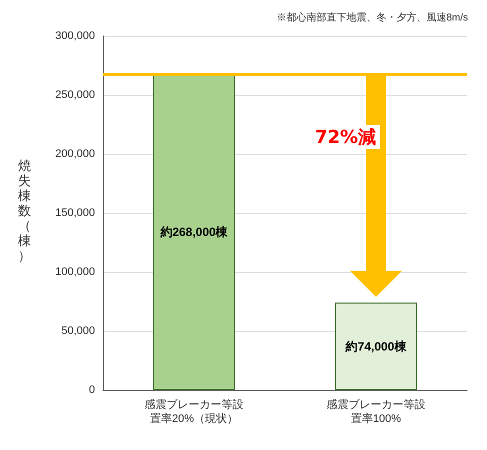  Describe the element at coordinates (75, 95) in the screenshot. I see `y-tick-label: 250,000` at that location.